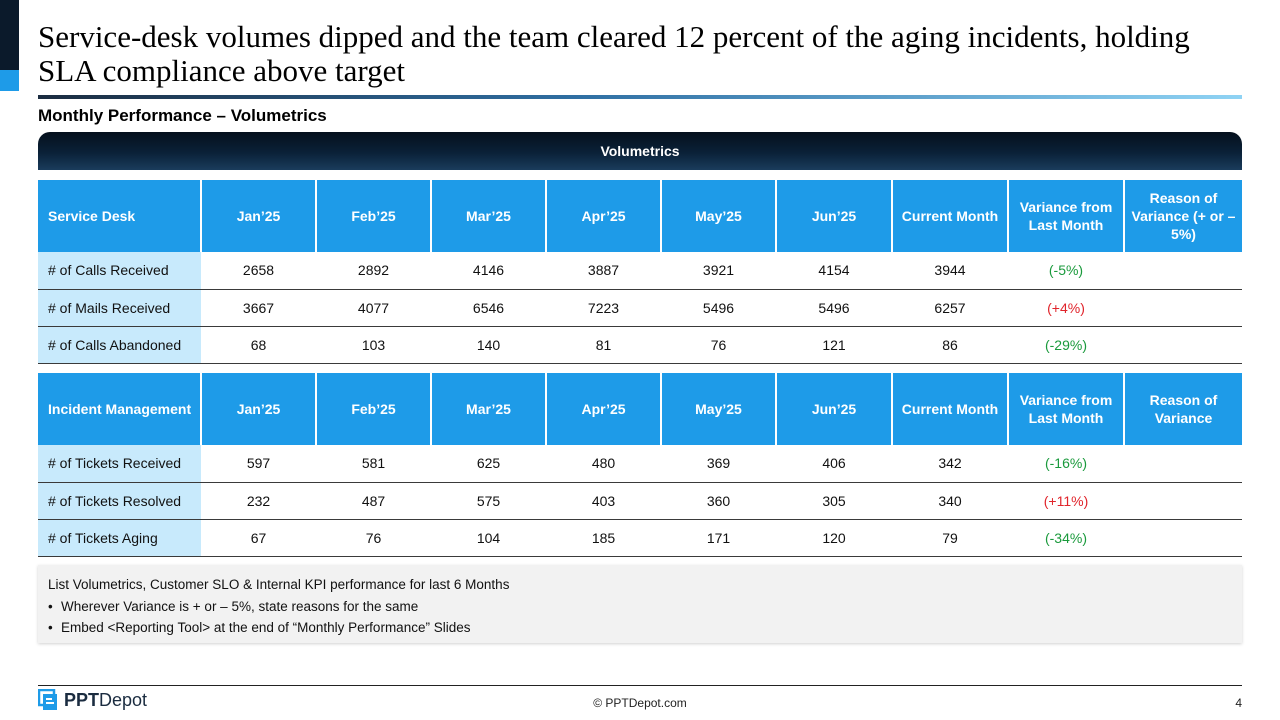 The width and height of the screenshot is (1280, 720). Describe the element at coordinates (373, 345) in the screenshot. I see `month-value-cell: 103` at that location.